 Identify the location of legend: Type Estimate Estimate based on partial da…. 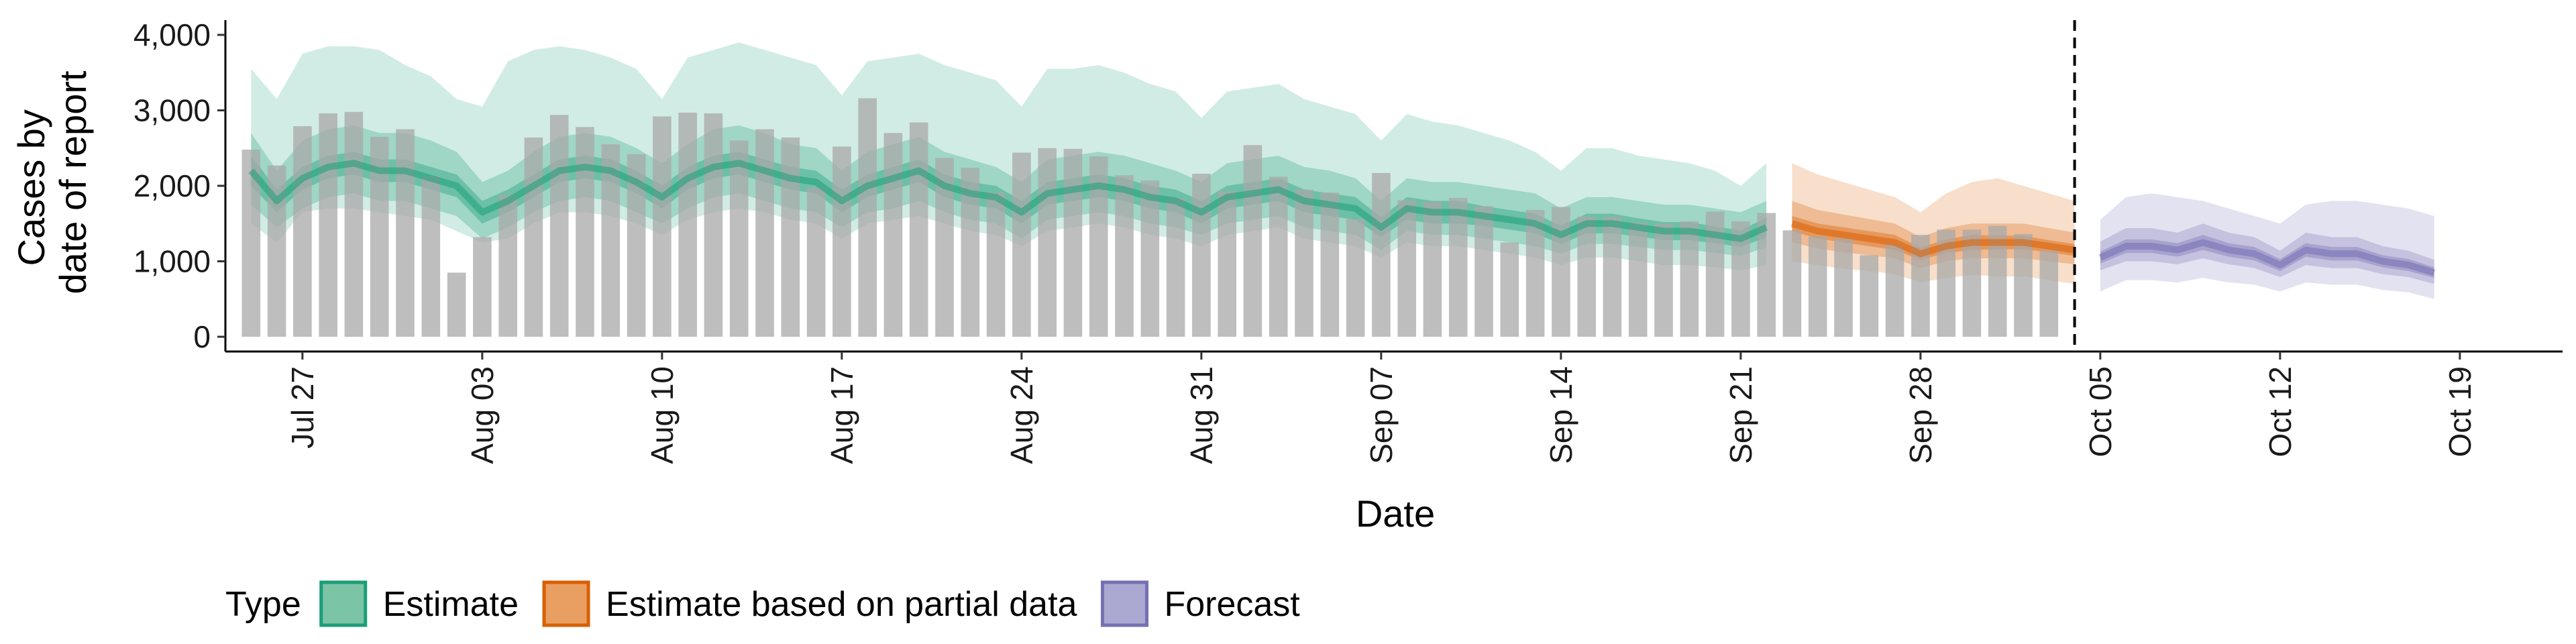
(762, 603).